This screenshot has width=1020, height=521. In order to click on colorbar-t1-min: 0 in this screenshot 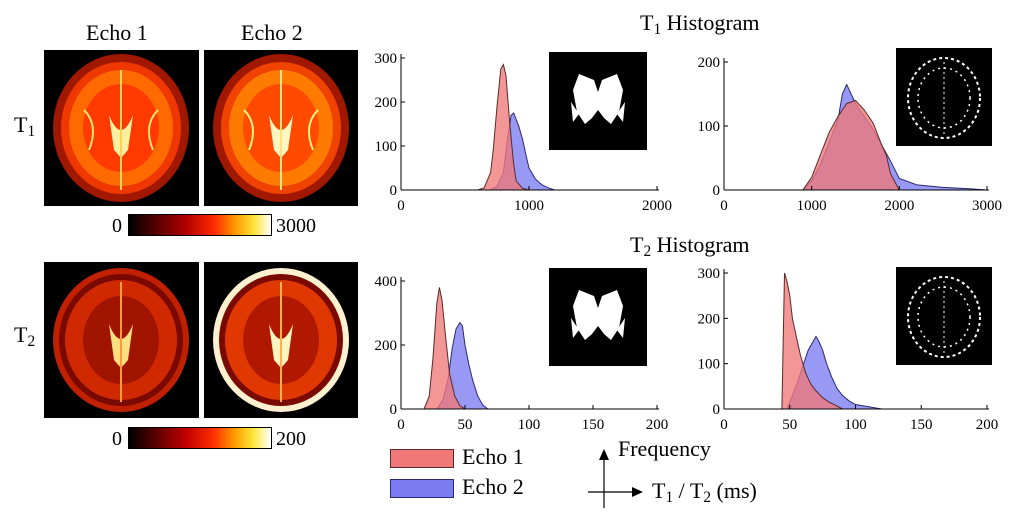, I will do `click(117, 226)`.